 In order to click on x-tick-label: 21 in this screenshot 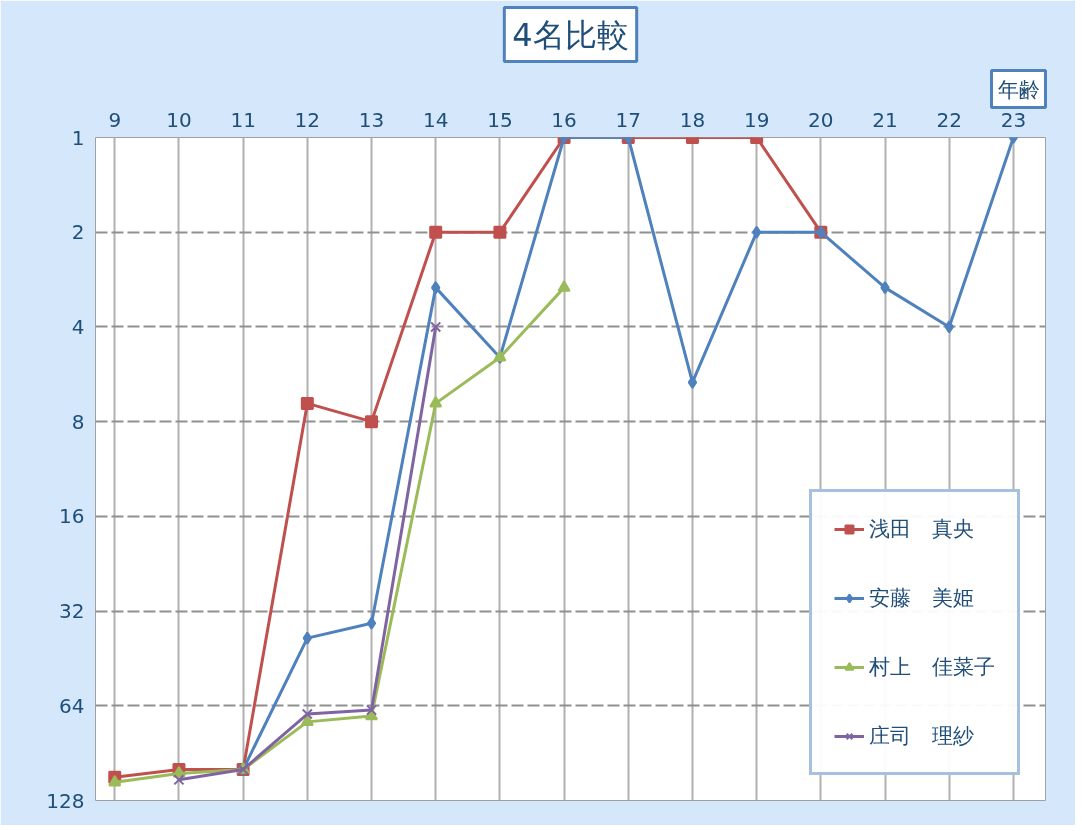, I will do `click(885, 119)`.